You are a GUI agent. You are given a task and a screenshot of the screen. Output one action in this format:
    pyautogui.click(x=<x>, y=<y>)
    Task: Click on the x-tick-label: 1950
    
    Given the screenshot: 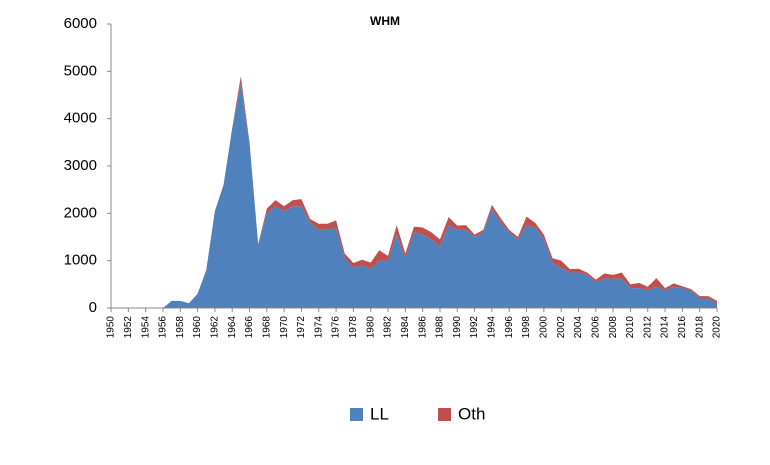 What is the action you would take?
    pyautogui.click(x=111, y=327)
    